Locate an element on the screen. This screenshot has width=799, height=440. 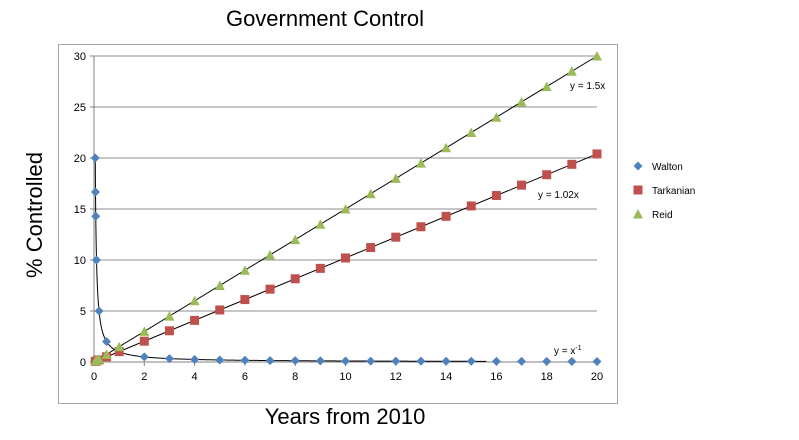
x-axis-label: Years from 2010 is located at coordinates (345, 416).